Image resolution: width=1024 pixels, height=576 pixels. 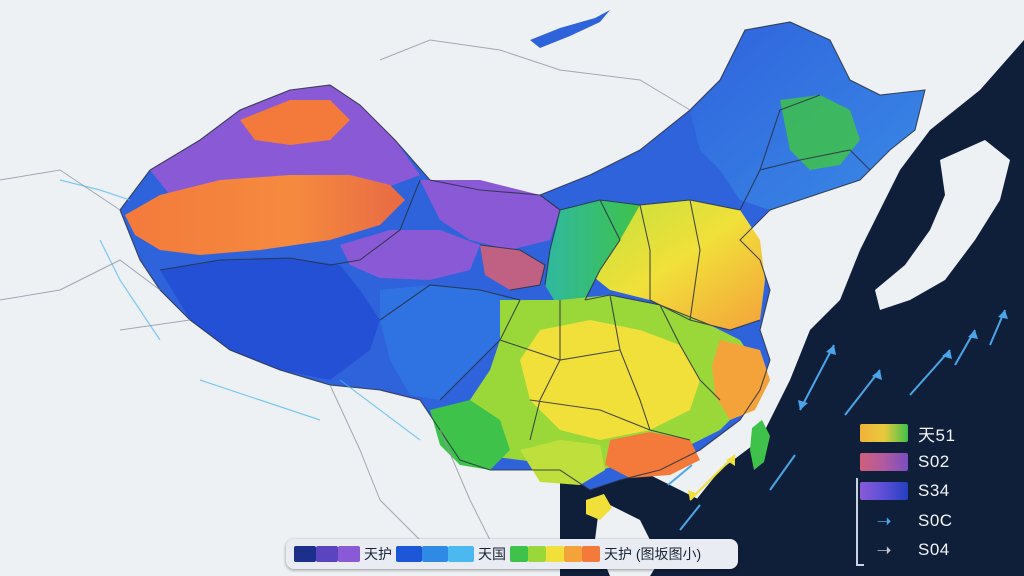 What do you see at coordinates (378, 554) in the screenshot?
I see `scale-label: 天护` at bounding box center [378, 554].